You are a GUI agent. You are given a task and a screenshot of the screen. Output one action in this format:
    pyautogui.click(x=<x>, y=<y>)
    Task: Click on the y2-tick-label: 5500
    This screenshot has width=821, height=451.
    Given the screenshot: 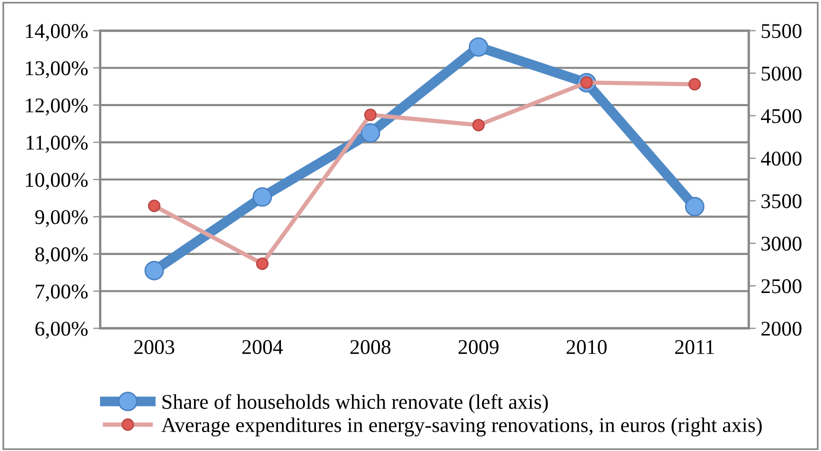 What is the action you would take?
    pyautogui.click(x=782, y=31)
    